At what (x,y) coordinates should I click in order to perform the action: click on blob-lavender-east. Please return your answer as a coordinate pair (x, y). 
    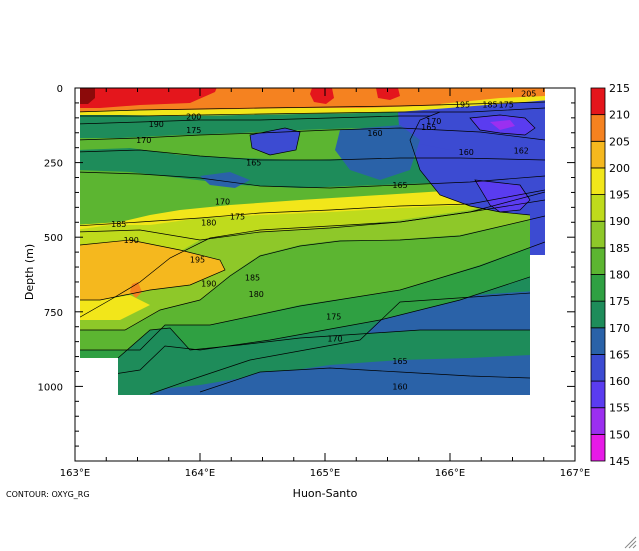
    Looking at the image, I should click on (502, 196).